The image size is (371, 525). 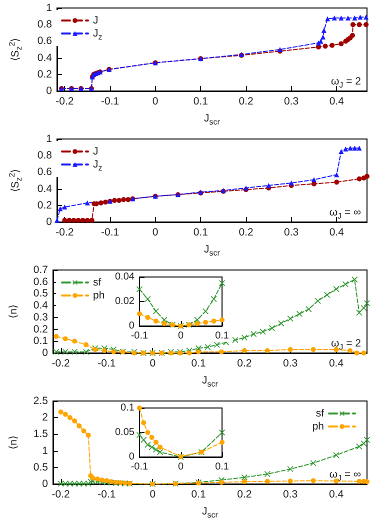 I want to click on y-tick-label: 0.02, so click(x=124, y=301).